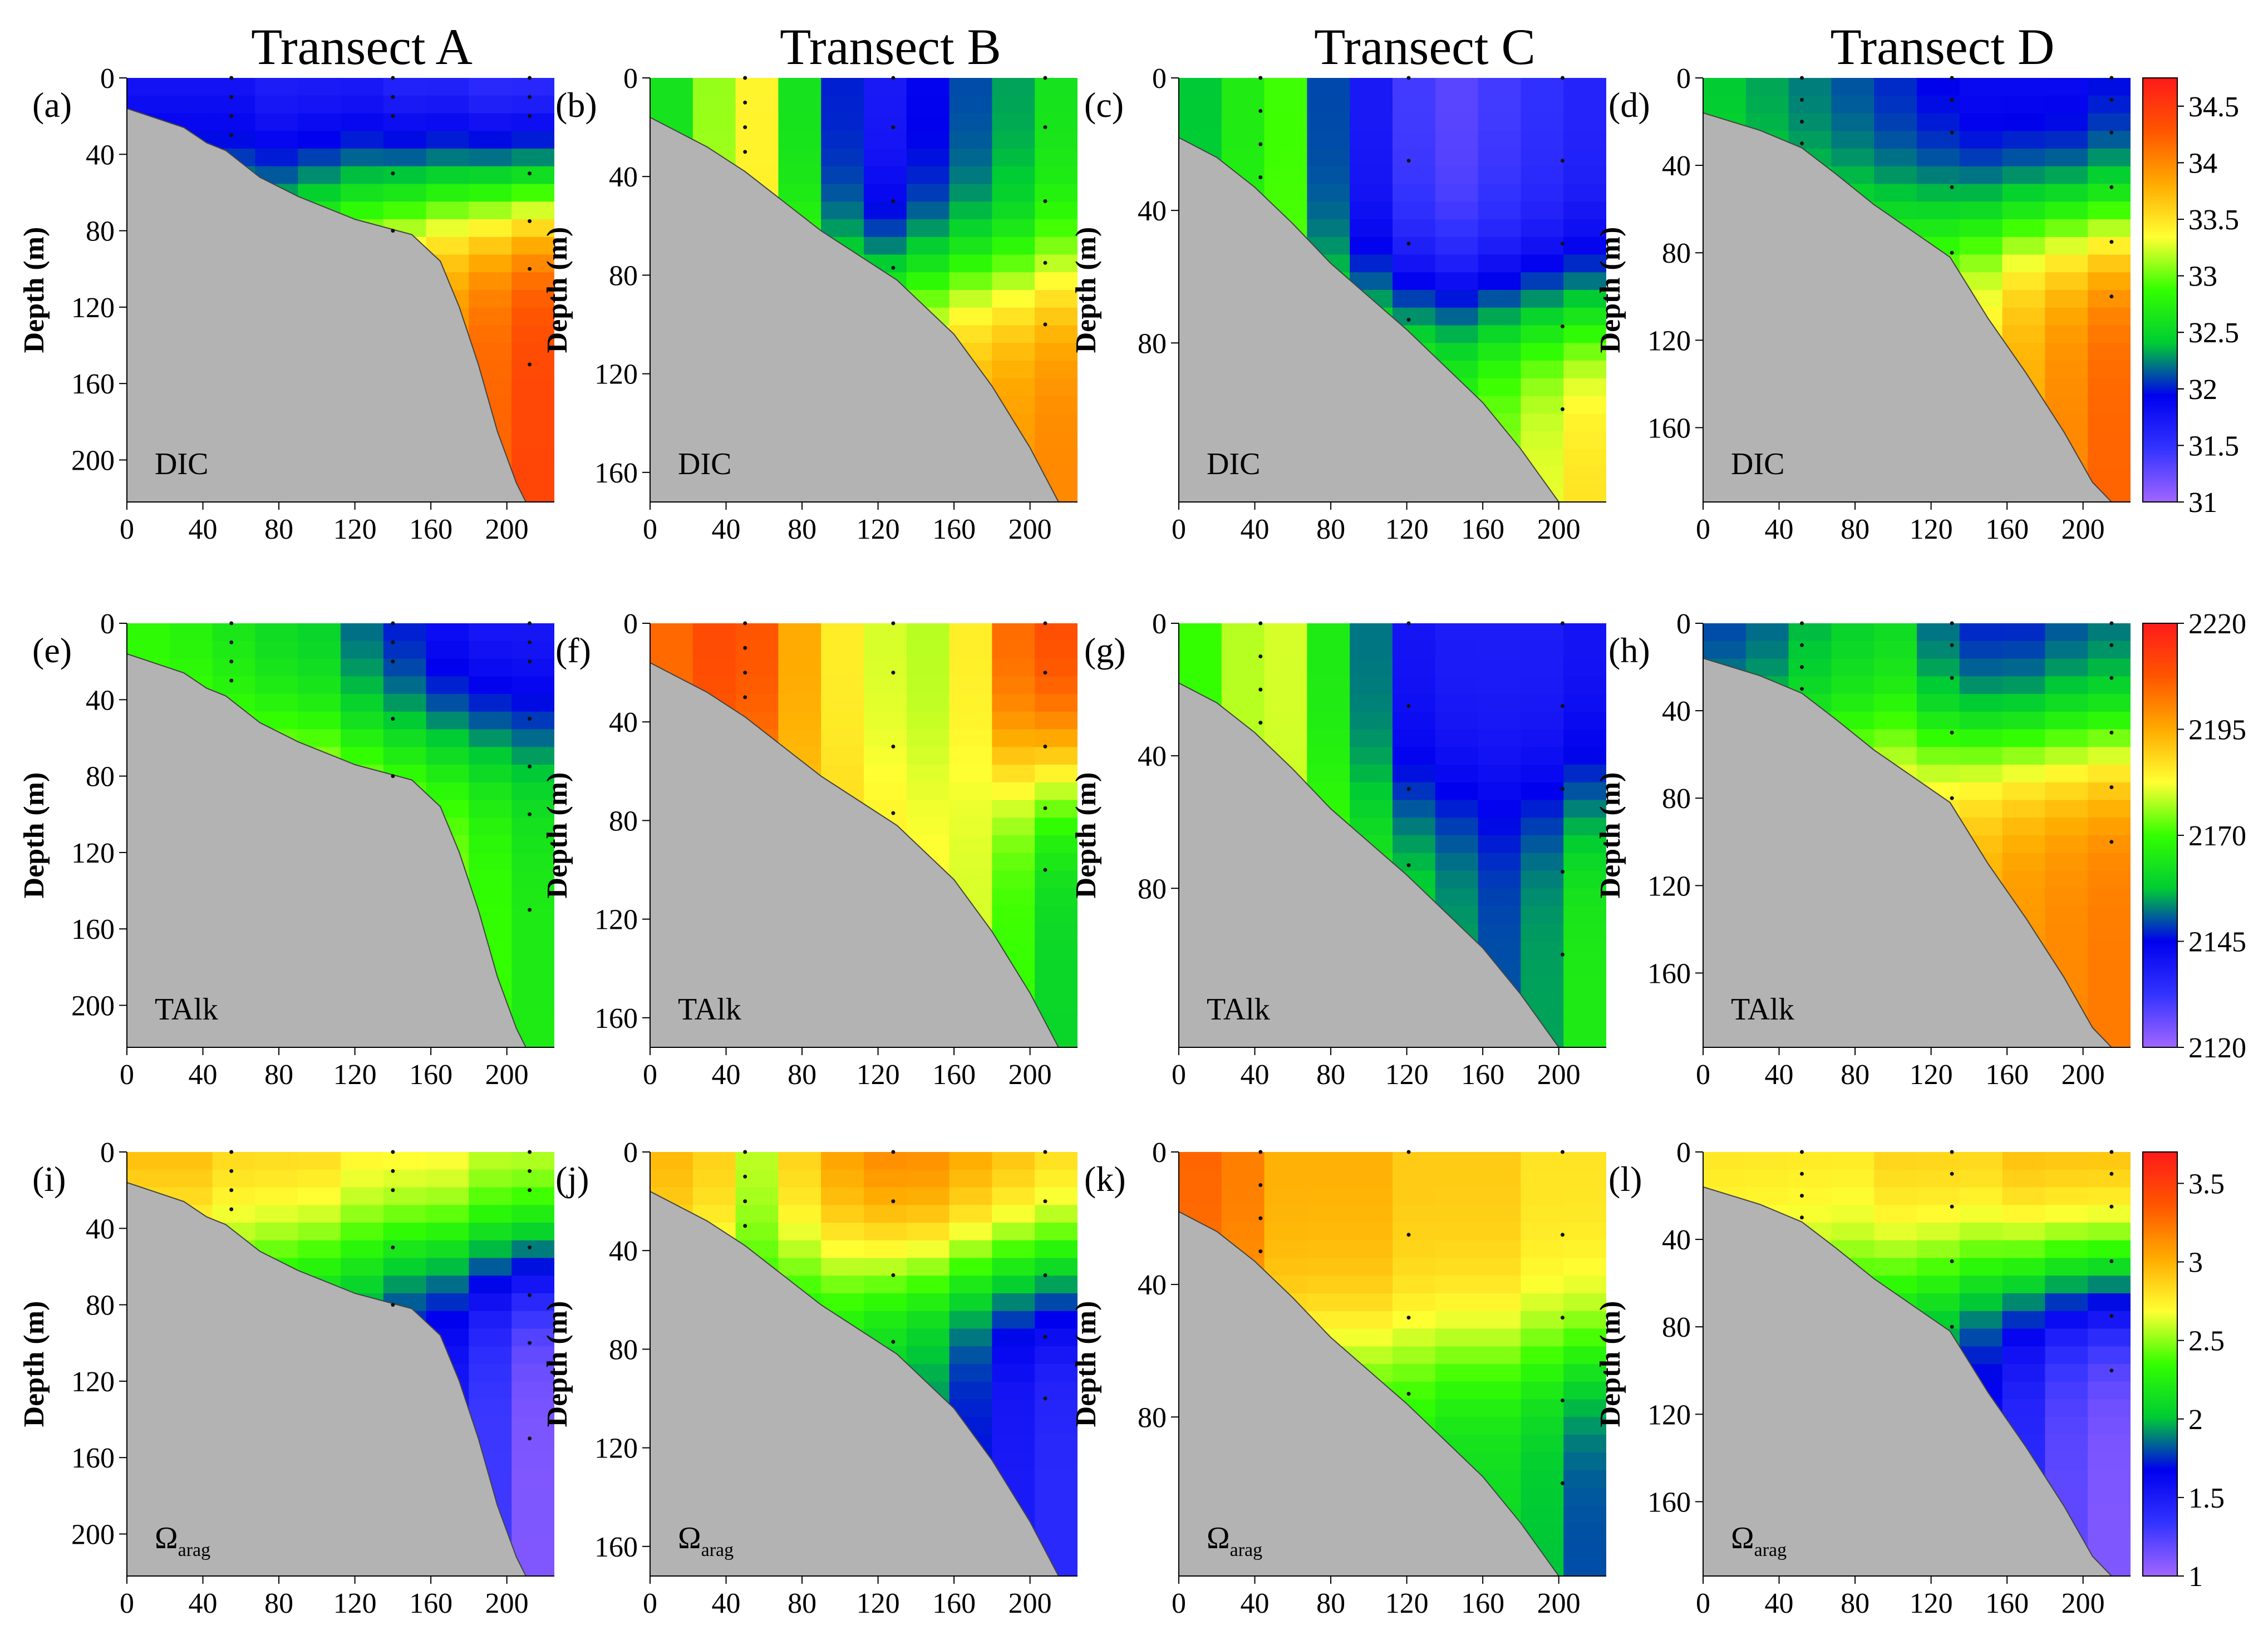  Describe the element at coordinates (2214, 107) in the screenshot. I see `colorbar-tick-label: 34.5` at that location.